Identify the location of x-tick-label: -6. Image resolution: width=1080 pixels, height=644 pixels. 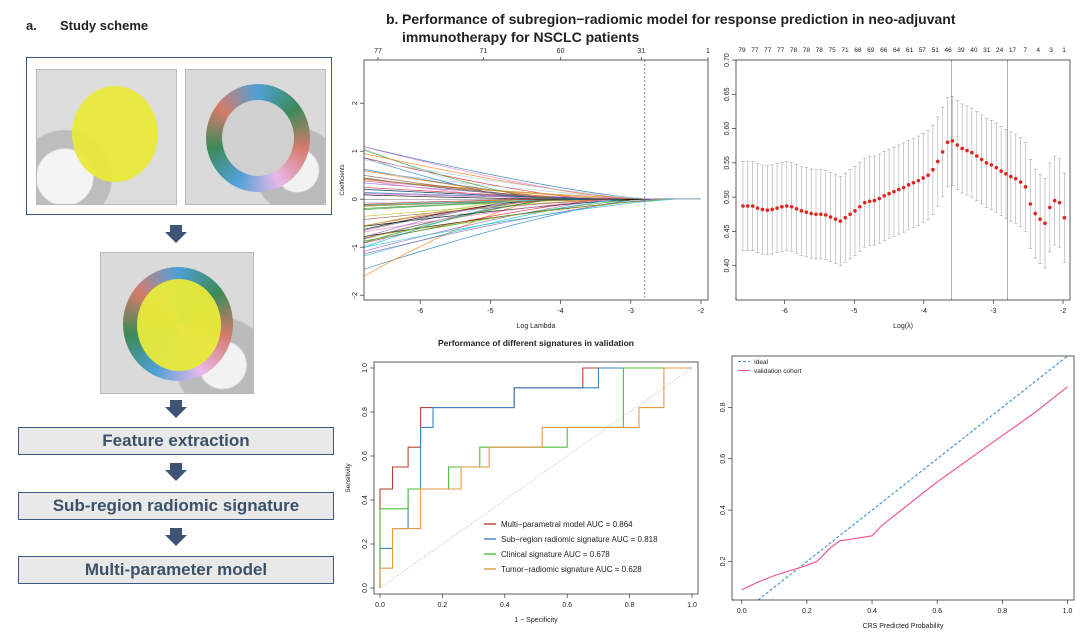
(785, 311).